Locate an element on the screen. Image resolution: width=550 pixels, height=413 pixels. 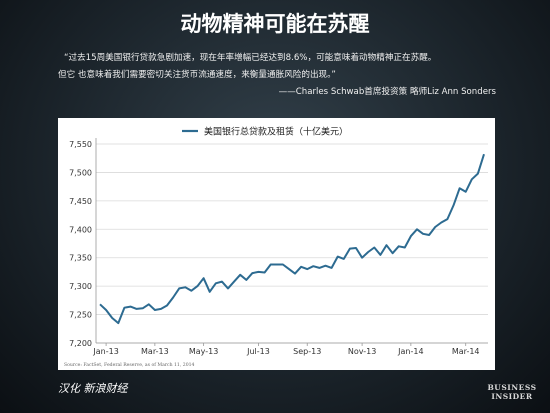
logo-line-1: BUSINESS is located at coordinates (512, 387).